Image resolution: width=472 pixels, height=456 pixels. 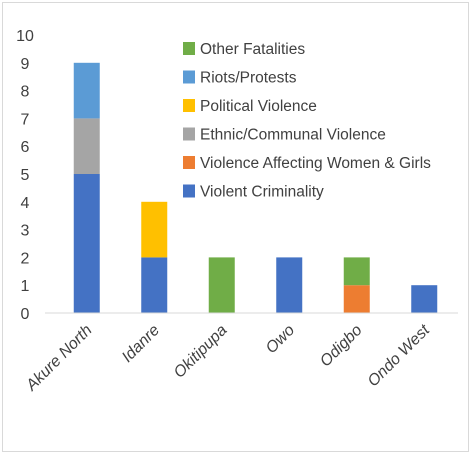 What do you see at coordinates (258, 106) in the screenshot?
I see `legend-label: Political Violence` at bounding box center [258, 106].